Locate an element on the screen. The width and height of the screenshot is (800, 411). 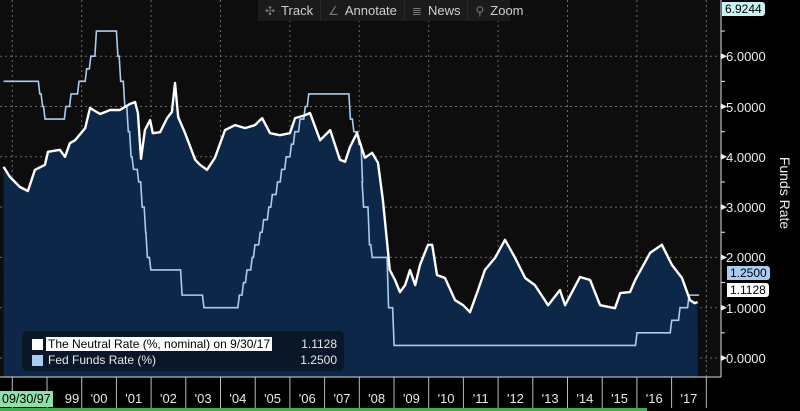
x-tick-label: '06 is located at coordinates (307, 398).